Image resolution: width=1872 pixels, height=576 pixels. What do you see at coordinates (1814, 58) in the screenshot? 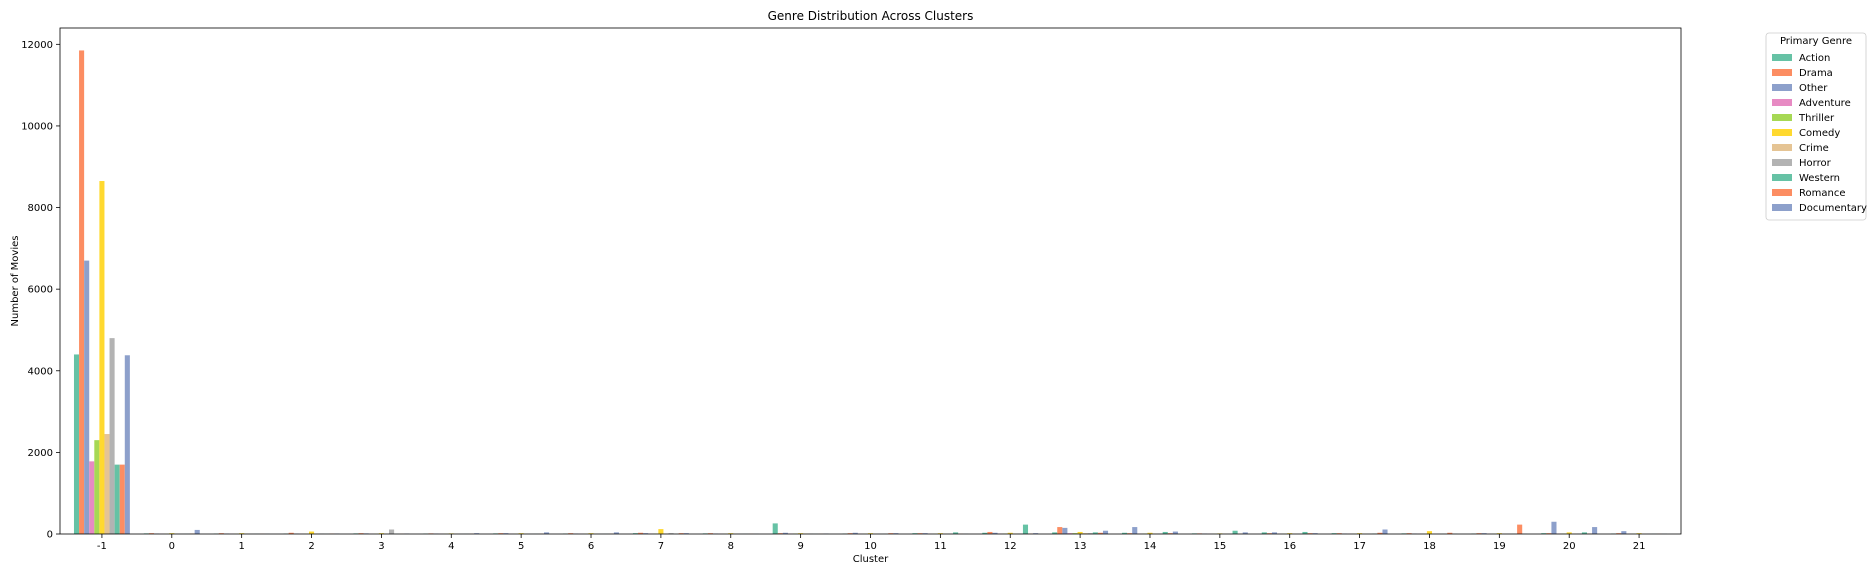
I see `legend-entry-action: Action` at bounding box center [1814, 58].